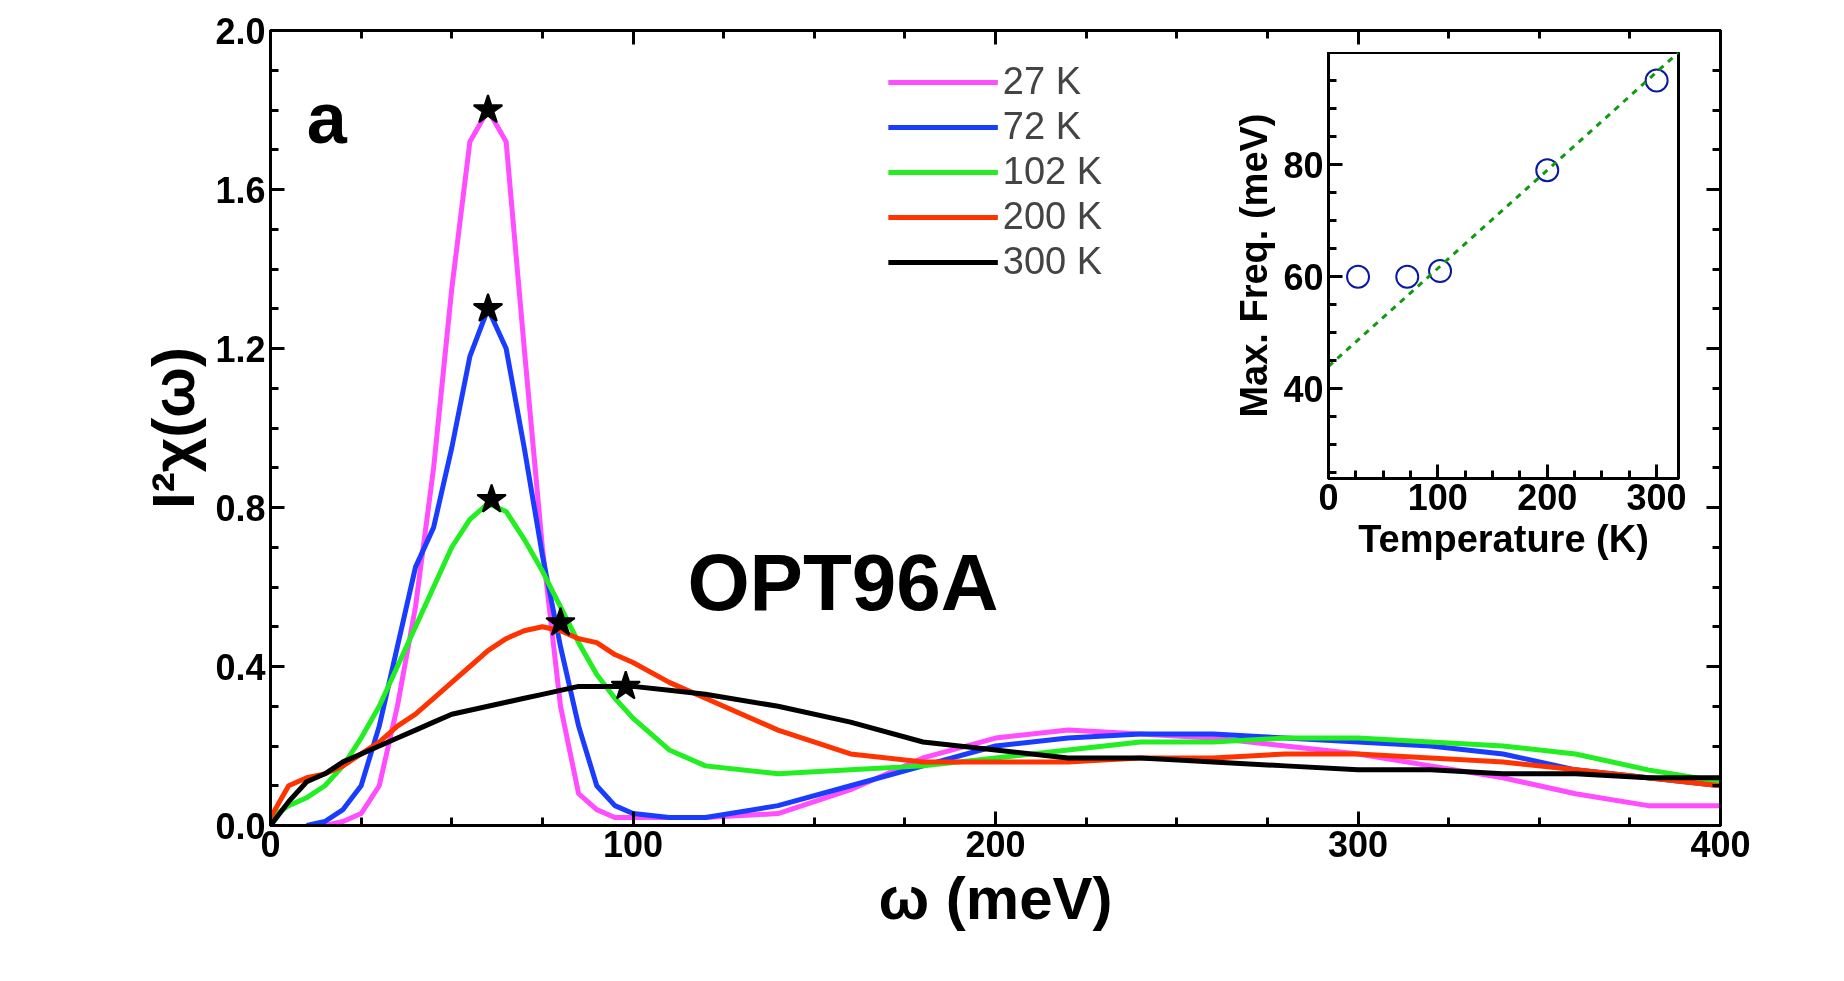 This screenshot has width=1844, height=981. I want to click on y-tick-label: 40, so click(1303, 389).